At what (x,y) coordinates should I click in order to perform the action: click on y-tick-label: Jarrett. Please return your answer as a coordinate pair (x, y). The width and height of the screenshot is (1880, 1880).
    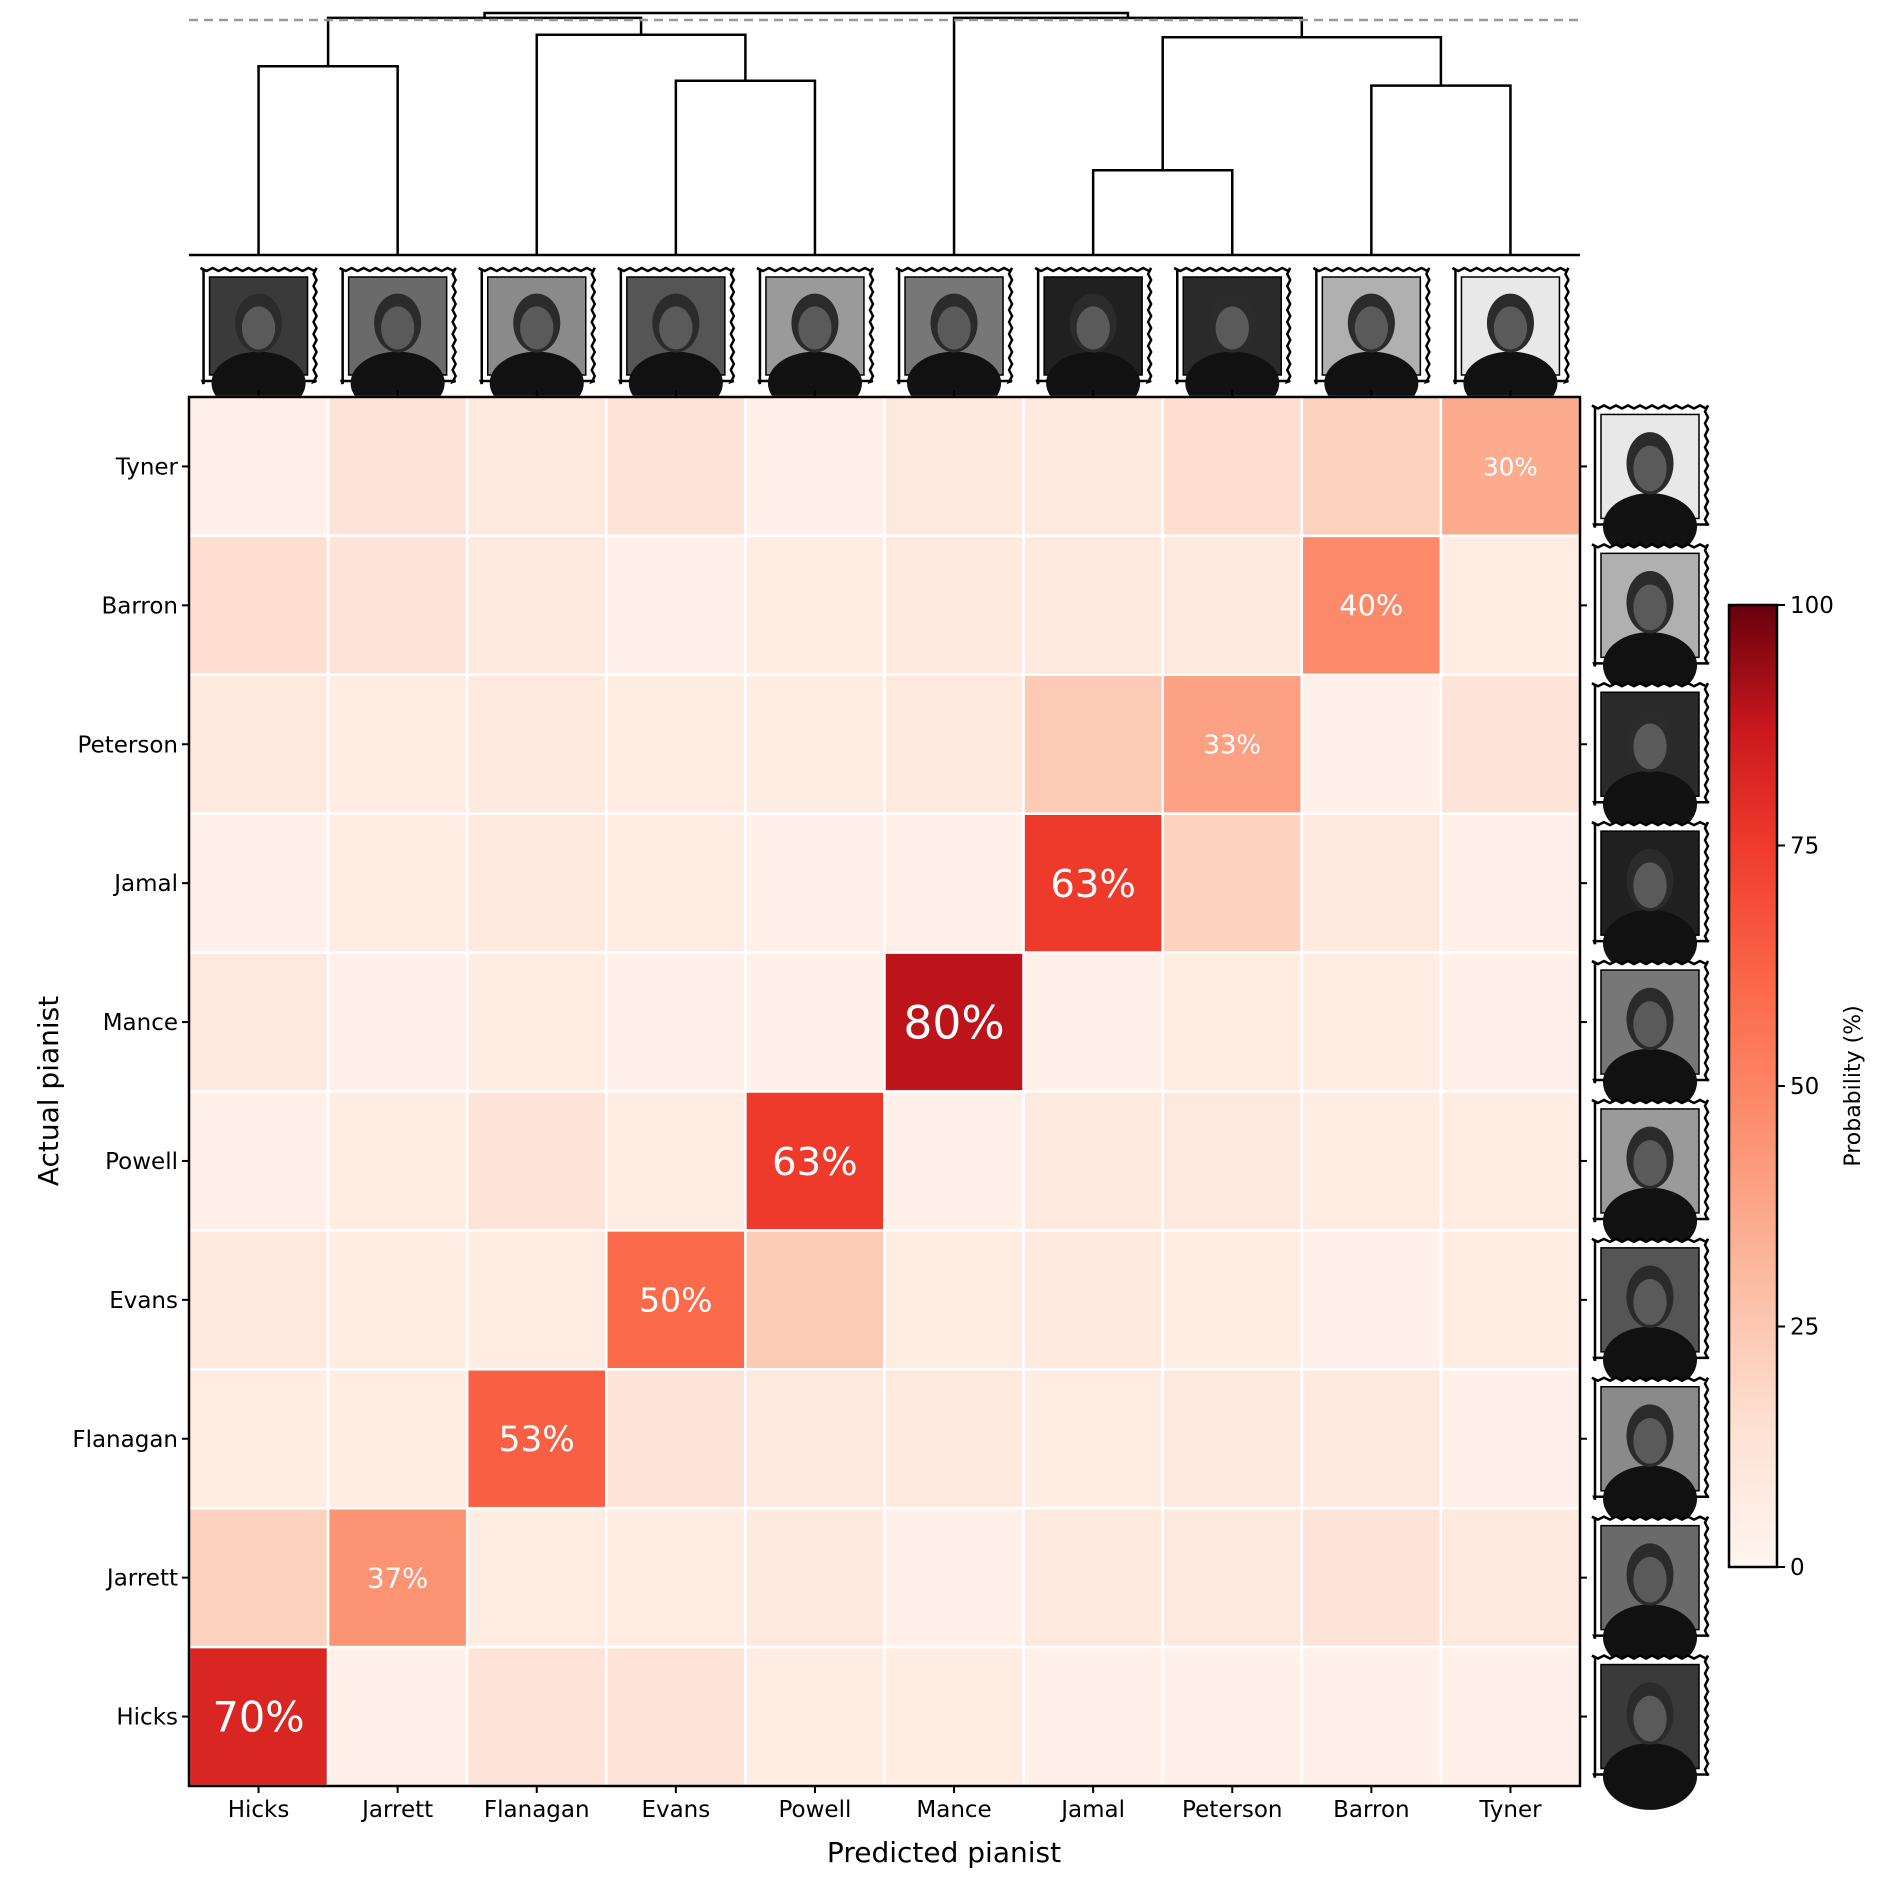
    Looking at the image, I should click on (141, 1579).